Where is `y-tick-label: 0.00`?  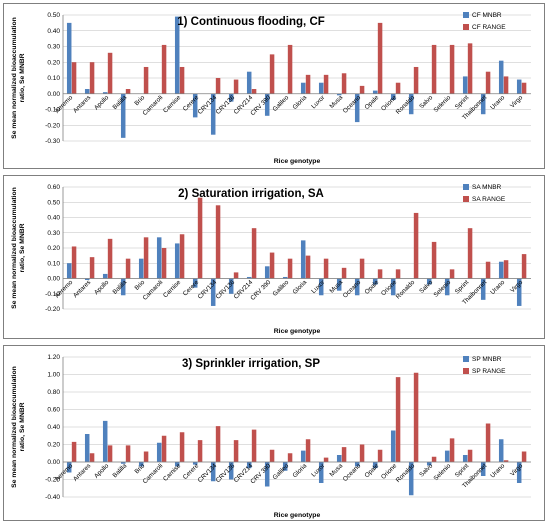
y-tick-label: 0.00 is located at coordinates (53, 279).